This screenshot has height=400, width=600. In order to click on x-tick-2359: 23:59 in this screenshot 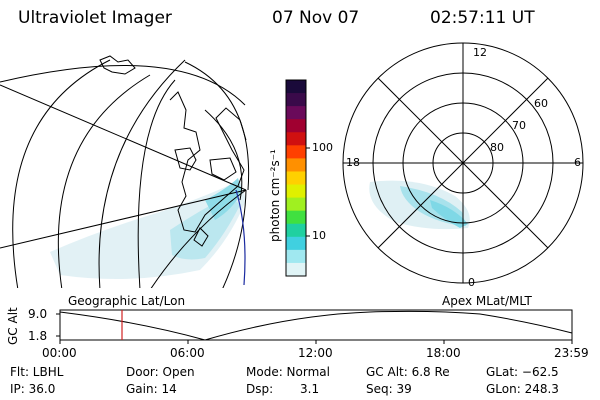, I will do `click(571, 353)`.